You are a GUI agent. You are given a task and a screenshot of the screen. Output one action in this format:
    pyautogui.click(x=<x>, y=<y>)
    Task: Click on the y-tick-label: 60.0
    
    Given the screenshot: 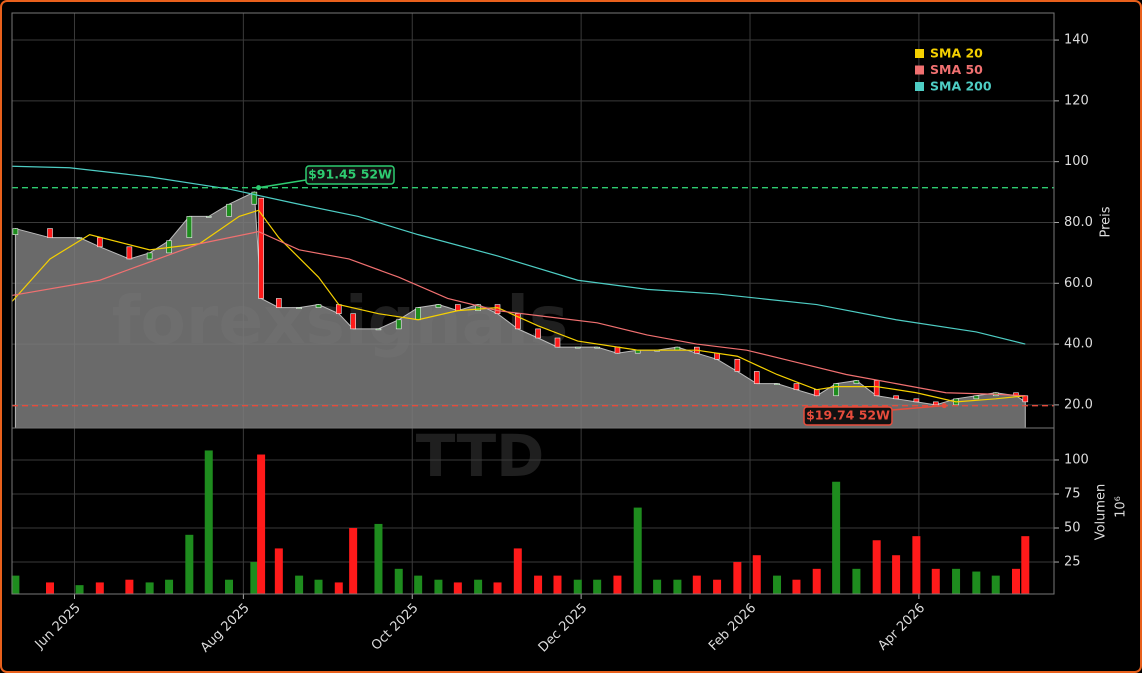 What is the action you would take?
    pyautogui.click(x=1078, y=283)
    